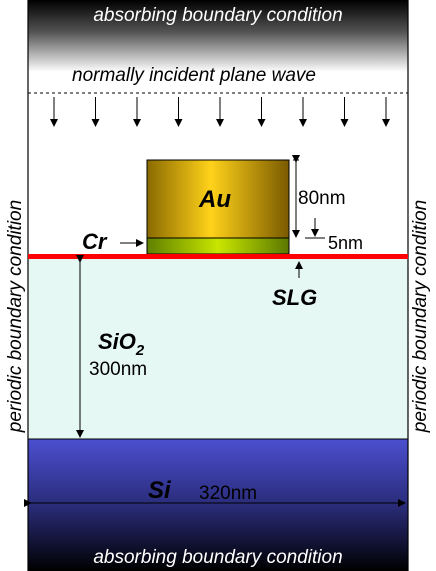 The image size is (436, 571). What do you see at coordinates (220, 112) in the screenshot?
I see `plane-wave-arrows` at bounding box center [220, 112].